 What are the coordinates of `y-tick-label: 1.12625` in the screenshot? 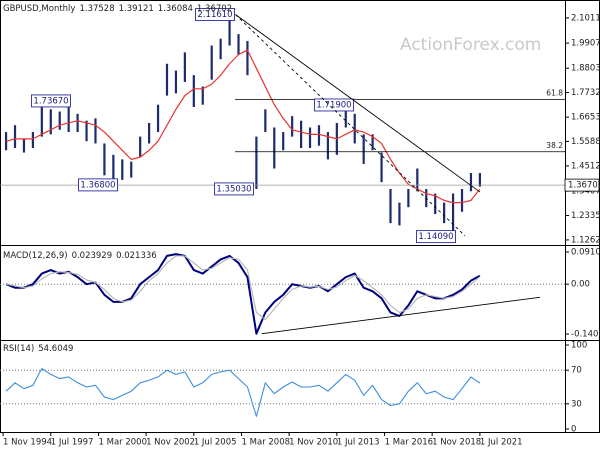 It's located at (585, 240).